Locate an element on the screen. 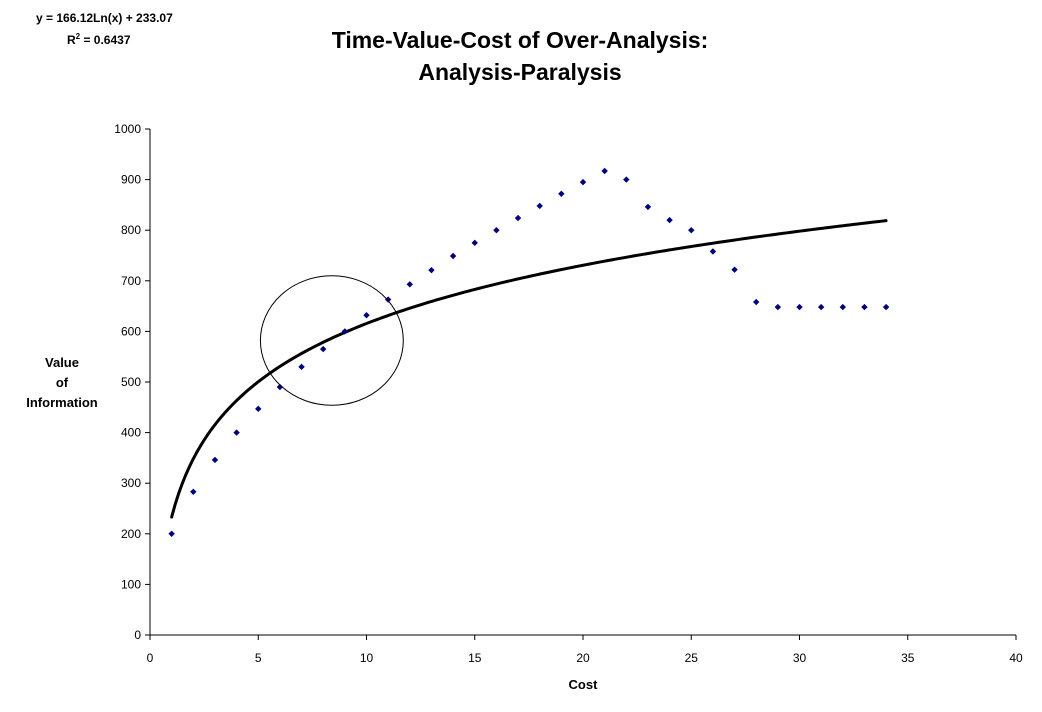 This screenshot has height=712, width=1042. y-tick-label-800: 800 is located at coordinates (131, 230).